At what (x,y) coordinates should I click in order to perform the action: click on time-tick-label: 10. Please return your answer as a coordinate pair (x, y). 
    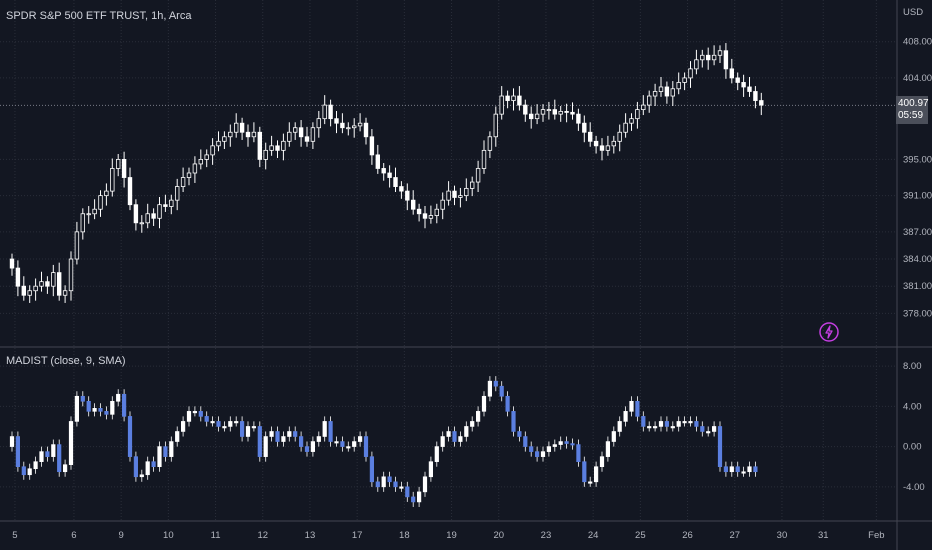
    Looking at the image, I should click on (168, 535).